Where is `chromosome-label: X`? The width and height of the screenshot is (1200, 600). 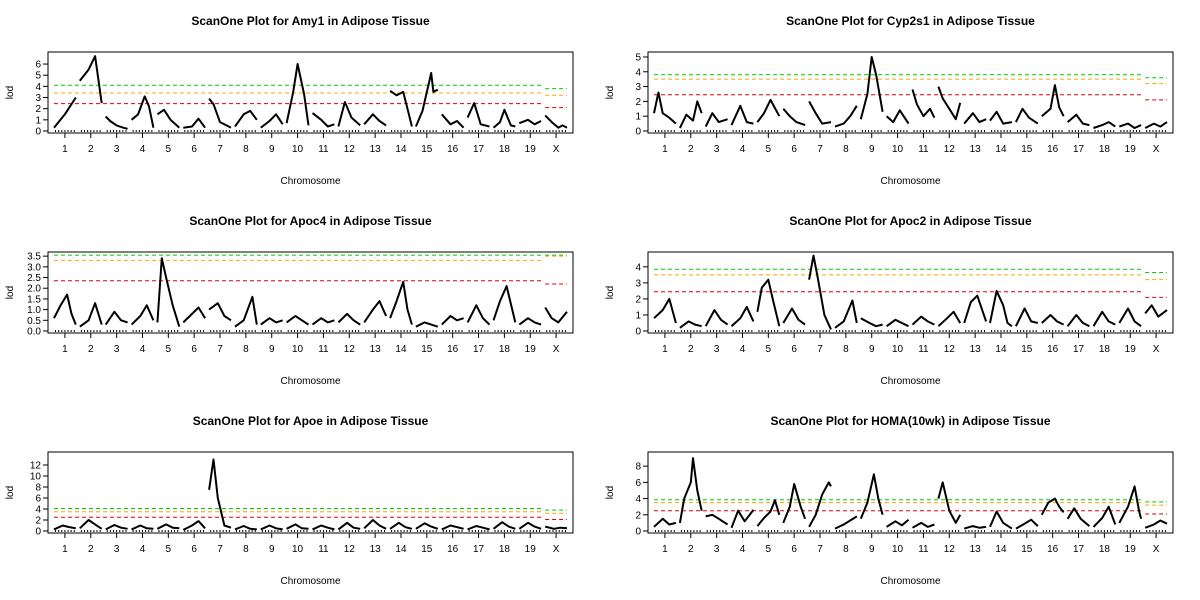
chromosome-label: X is located at coordinates (556, 549).